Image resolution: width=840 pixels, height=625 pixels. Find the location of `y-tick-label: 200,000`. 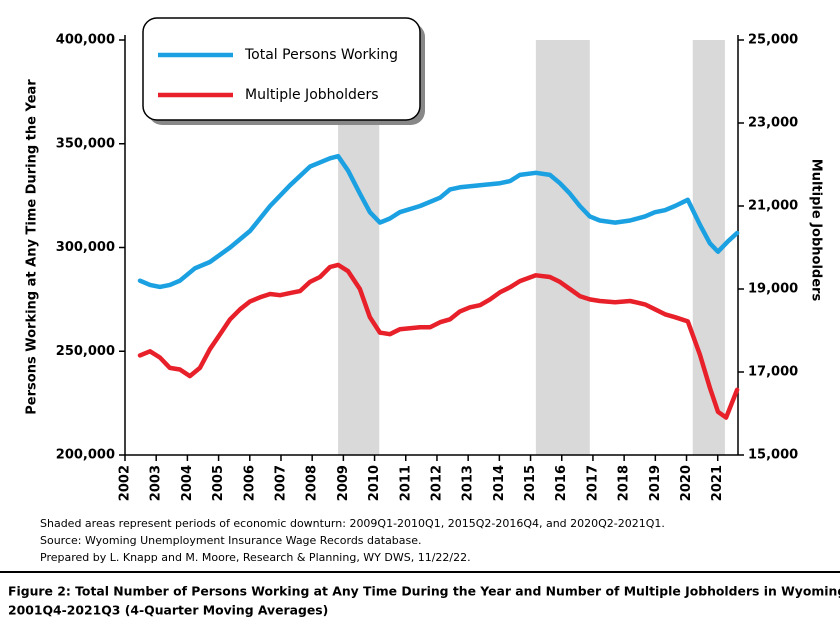

y-tick-label: 200,000 is located at coordinates (85, 455).